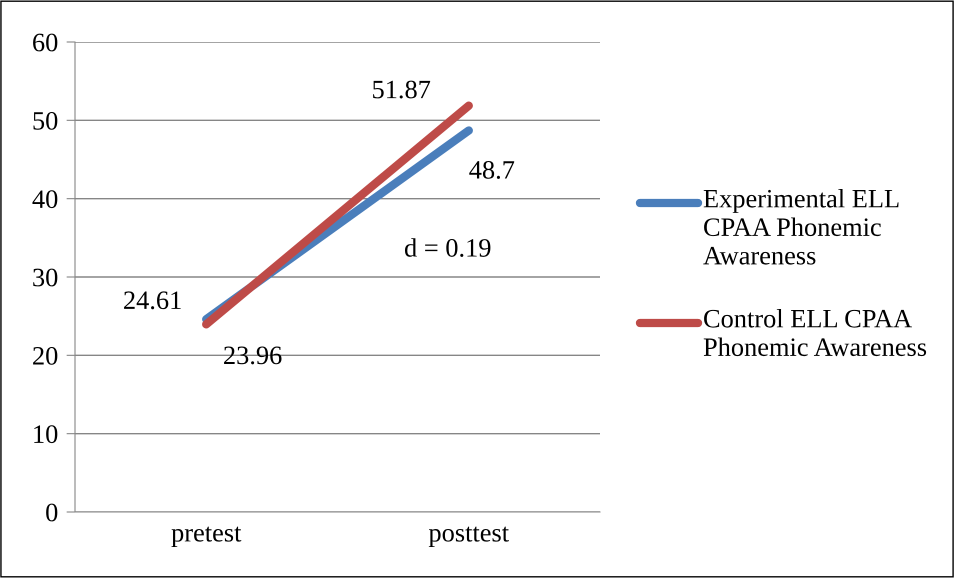 The width and height of the screenshot is (955, 578). What do you see at coordinates (45, 121) in the screenshot?
I see `y-tick-label: 50` at bounding box center [45, 121].